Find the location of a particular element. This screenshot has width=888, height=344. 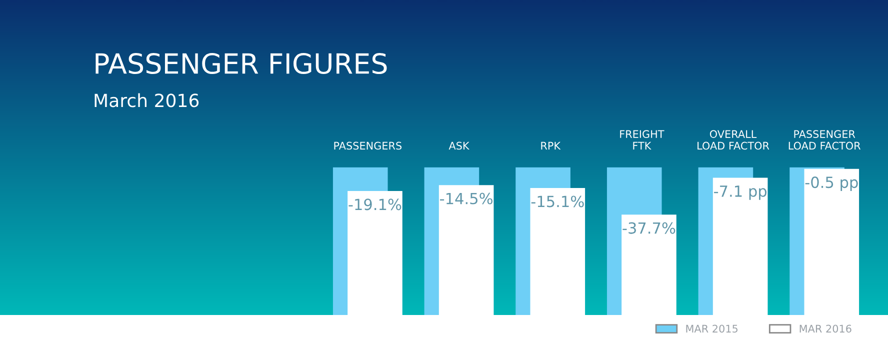

annotation: -7.1 pp is located at coordinates (740, 193).